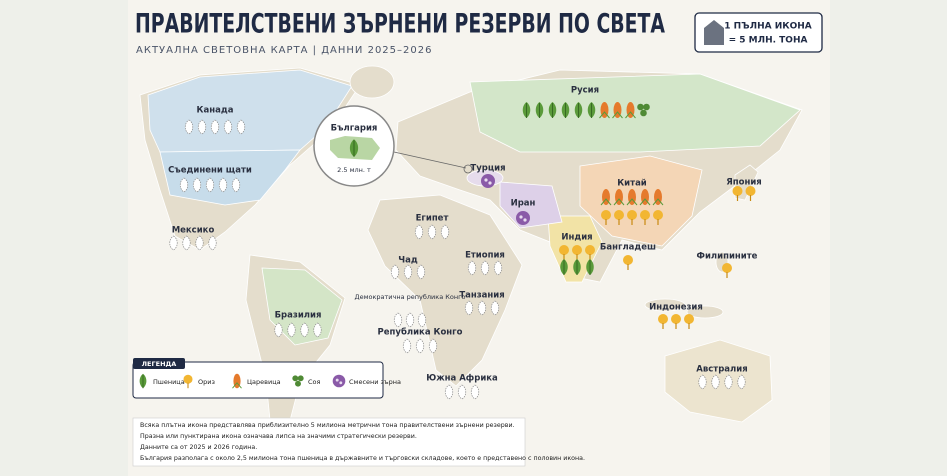 Image resolution: width=947 pixels, height=476 pixels. Describe the element at coordinates (425, 159) in the screenshot. I see `inset-pointer` at that location.